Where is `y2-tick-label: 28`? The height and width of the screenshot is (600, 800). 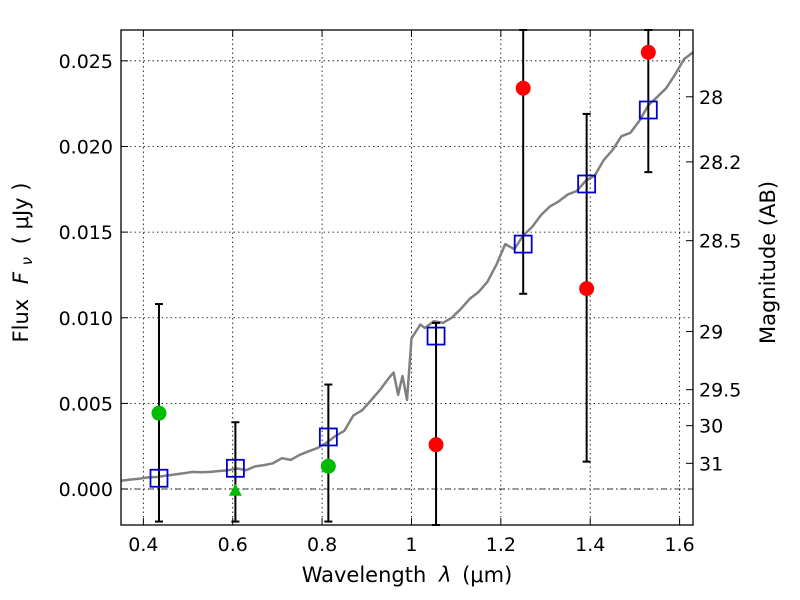 y2-tick-label: 28 is located at coordinates (711, 98).